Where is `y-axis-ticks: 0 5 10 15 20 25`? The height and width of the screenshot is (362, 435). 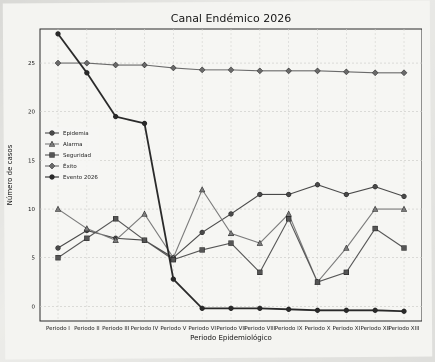 y-axis-ticks: 0 5 10 15 20 25 is located at coordinates (32, 185).